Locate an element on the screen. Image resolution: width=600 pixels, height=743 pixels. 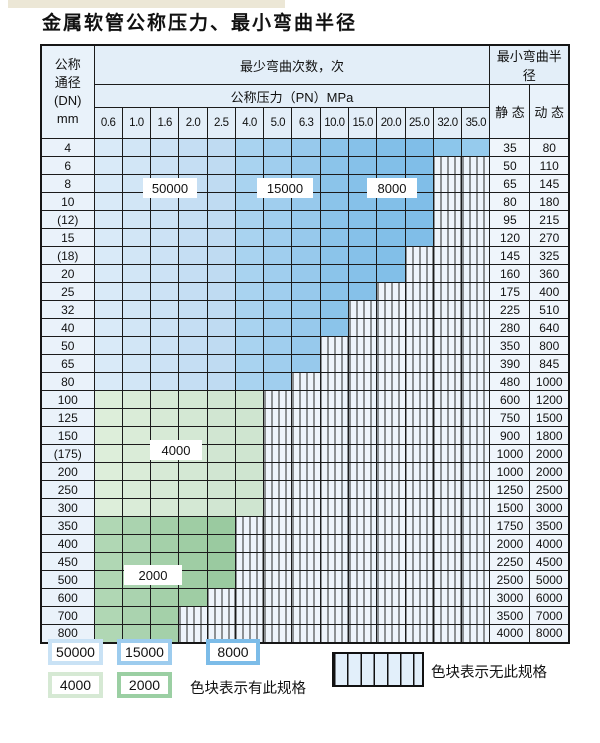
dynamic-column-header: 动 态 is located at coordinates (549, 111).